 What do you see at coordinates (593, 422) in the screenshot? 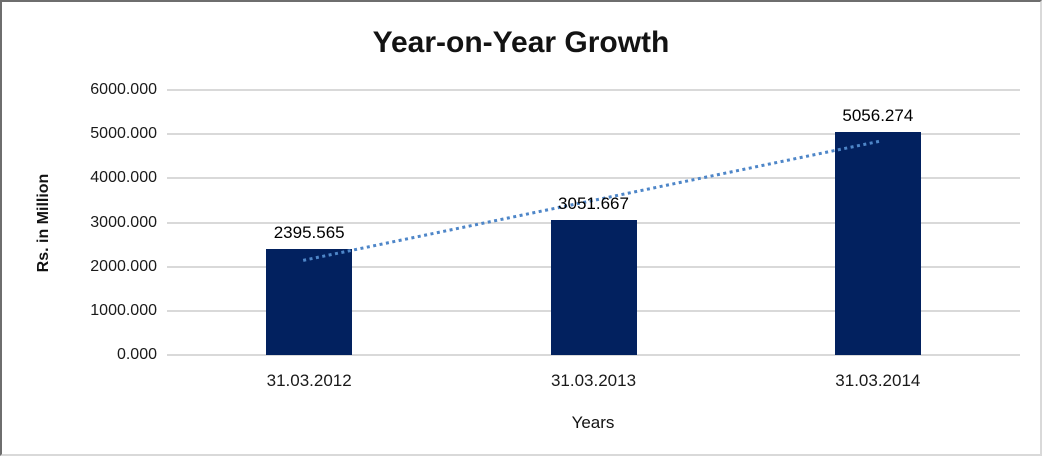
I see `x-axis-title: Years` at bounding box center [593, 422].